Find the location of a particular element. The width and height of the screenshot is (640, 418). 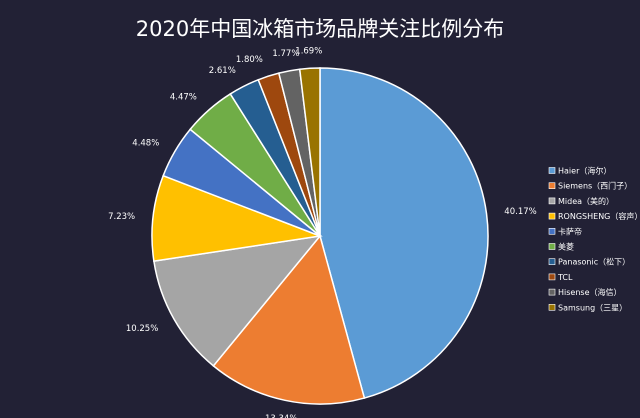

legend-label: Hisense（海信） is located at coordinates (590, 292).